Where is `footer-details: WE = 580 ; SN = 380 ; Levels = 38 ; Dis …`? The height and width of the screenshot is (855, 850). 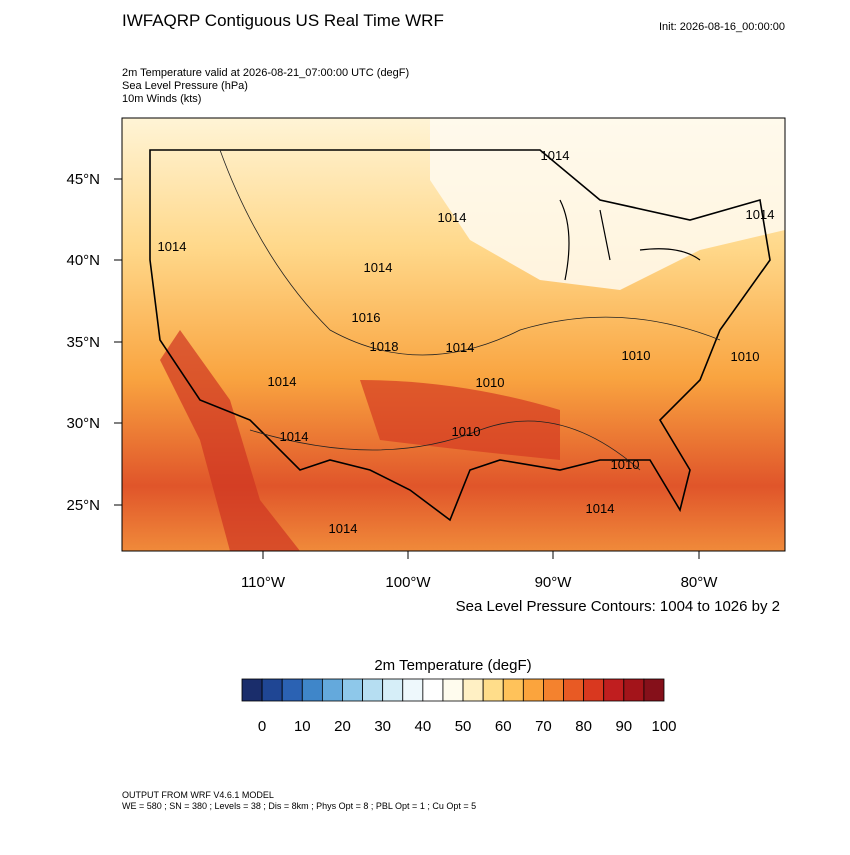 footer-details: WE = 580 ; SN = 380 ; Levels = 38 ; Dis … is located at coordinates (299, 806).